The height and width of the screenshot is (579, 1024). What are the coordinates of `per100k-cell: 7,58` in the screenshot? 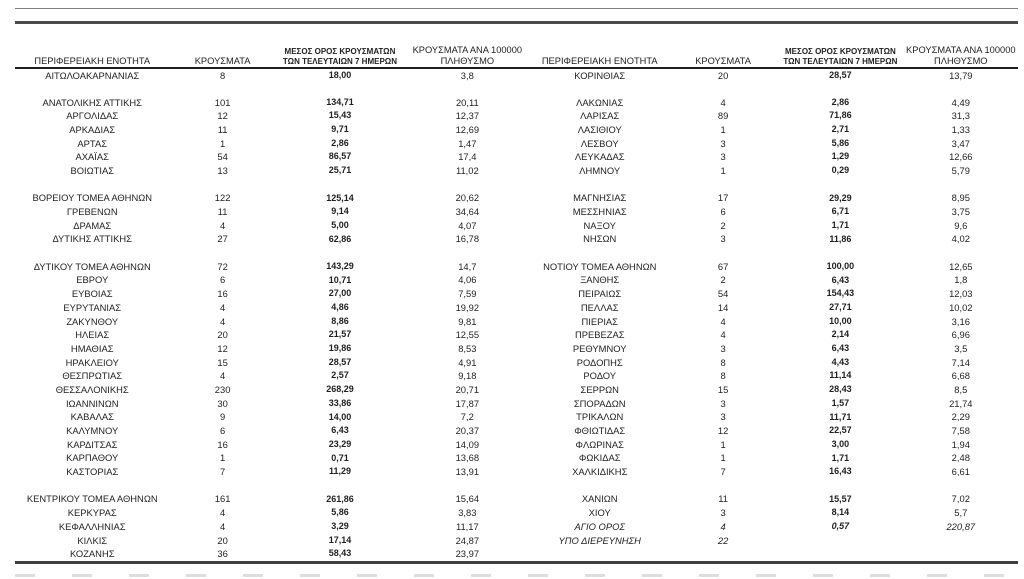 It's located at (960, 431).